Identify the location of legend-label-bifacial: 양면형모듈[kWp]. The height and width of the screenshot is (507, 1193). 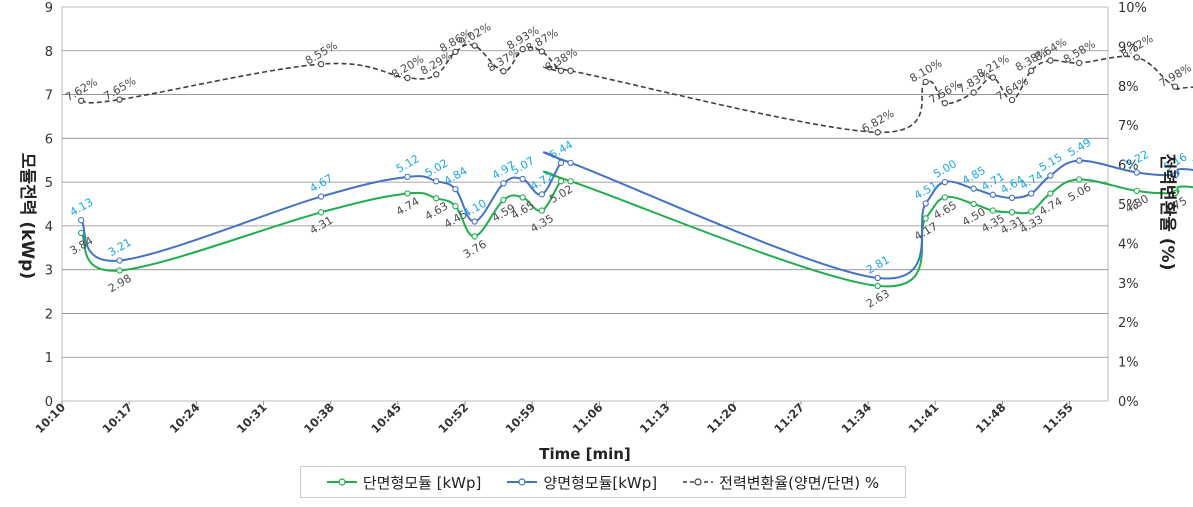
(600, 482).